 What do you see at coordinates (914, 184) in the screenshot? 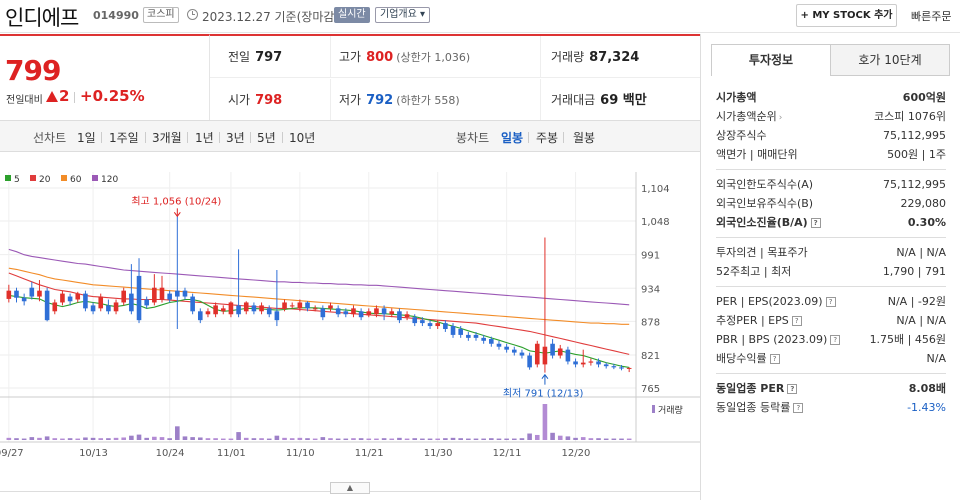
I see `foreign-limit-value: 75,112,995` at bounding box center [914, 184].